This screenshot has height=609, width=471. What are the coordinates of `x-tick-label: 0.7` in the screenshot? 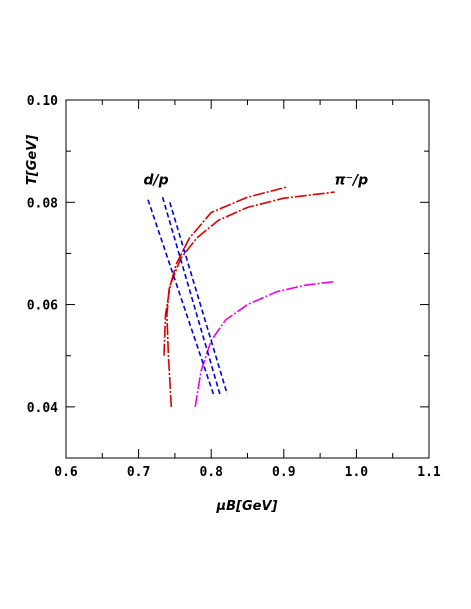 It's located at (138, 472).